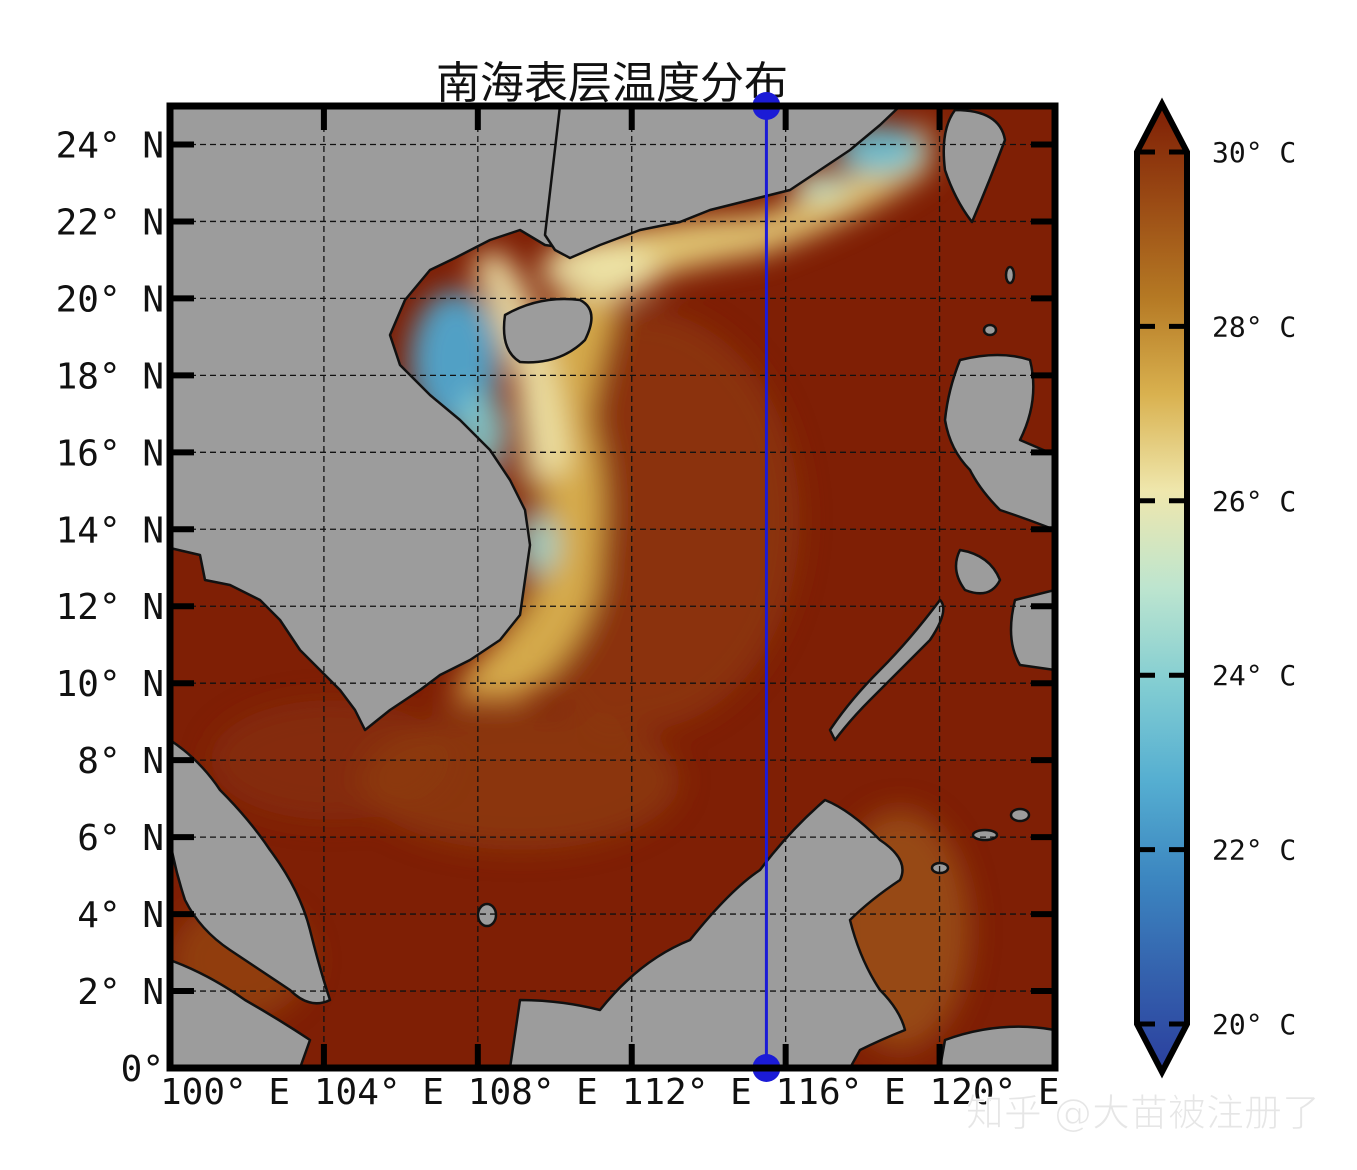  What do you see at coordinates (110, 684) in the screenshot?
I see `lat-tick-label: 10° N` at bounding box center [110, 684].